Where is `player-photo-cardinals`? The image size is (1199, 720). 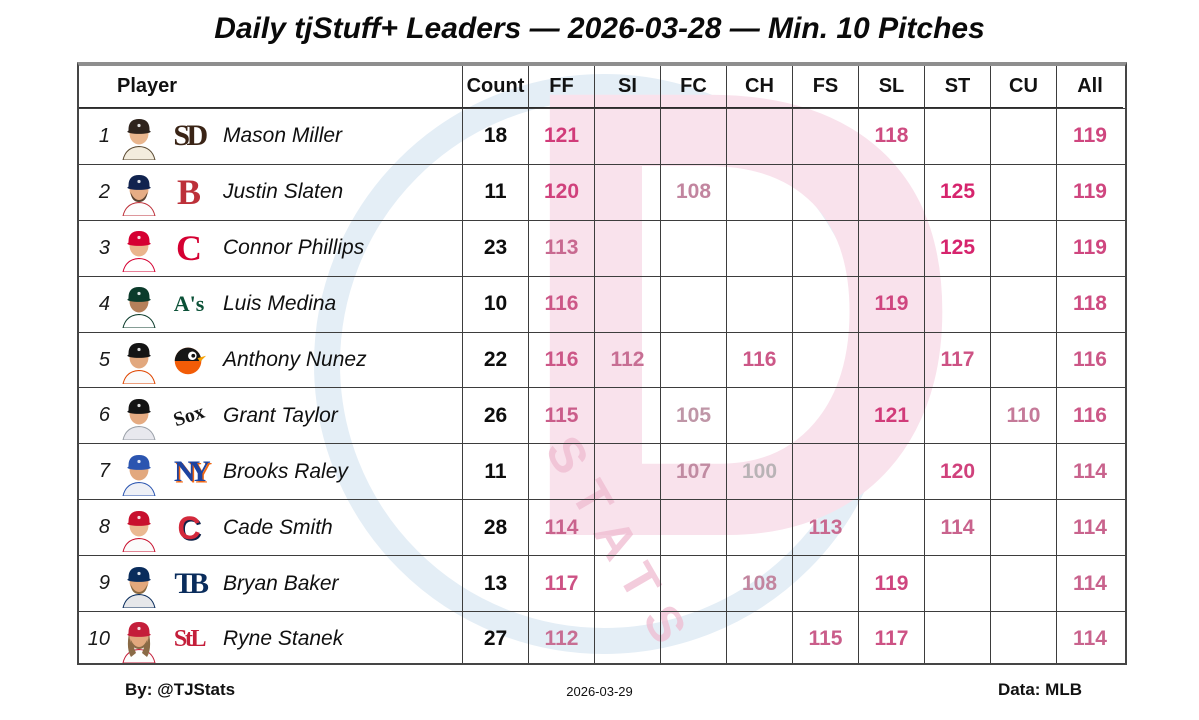
player-photo-cardinals is located at coordinates (139, 639).